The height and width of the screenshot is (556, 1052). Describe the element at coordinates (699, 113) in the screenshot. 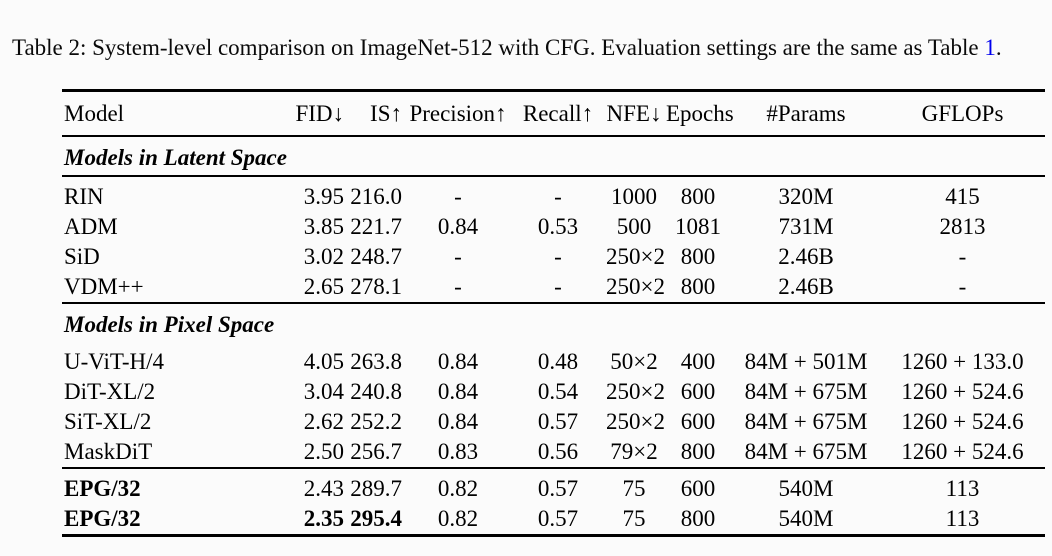

I see `column-header: Epochs` at that location.